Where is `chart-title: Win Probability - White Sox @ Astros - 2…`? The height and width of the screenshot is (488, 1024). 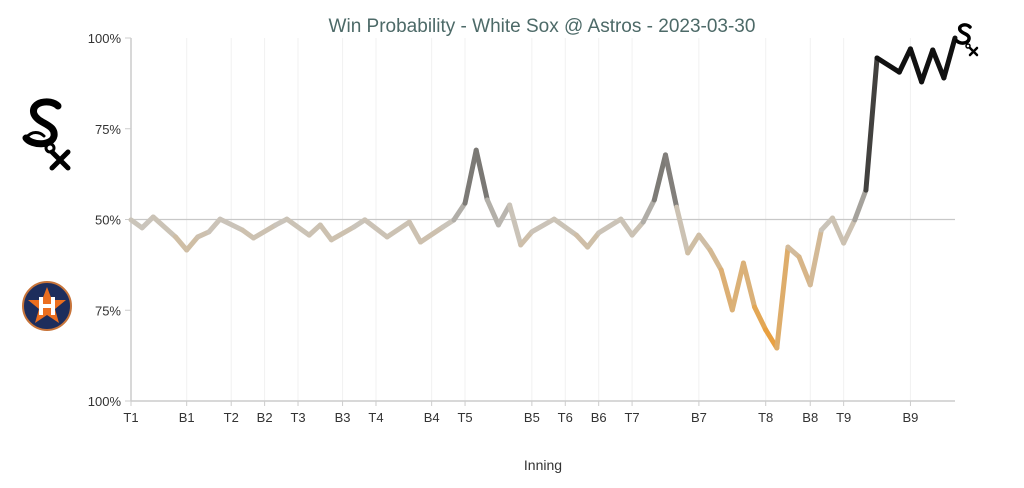
chart-title: Win Probability - White Sox @ Astros - 2… is located at coordinates (542, 26).